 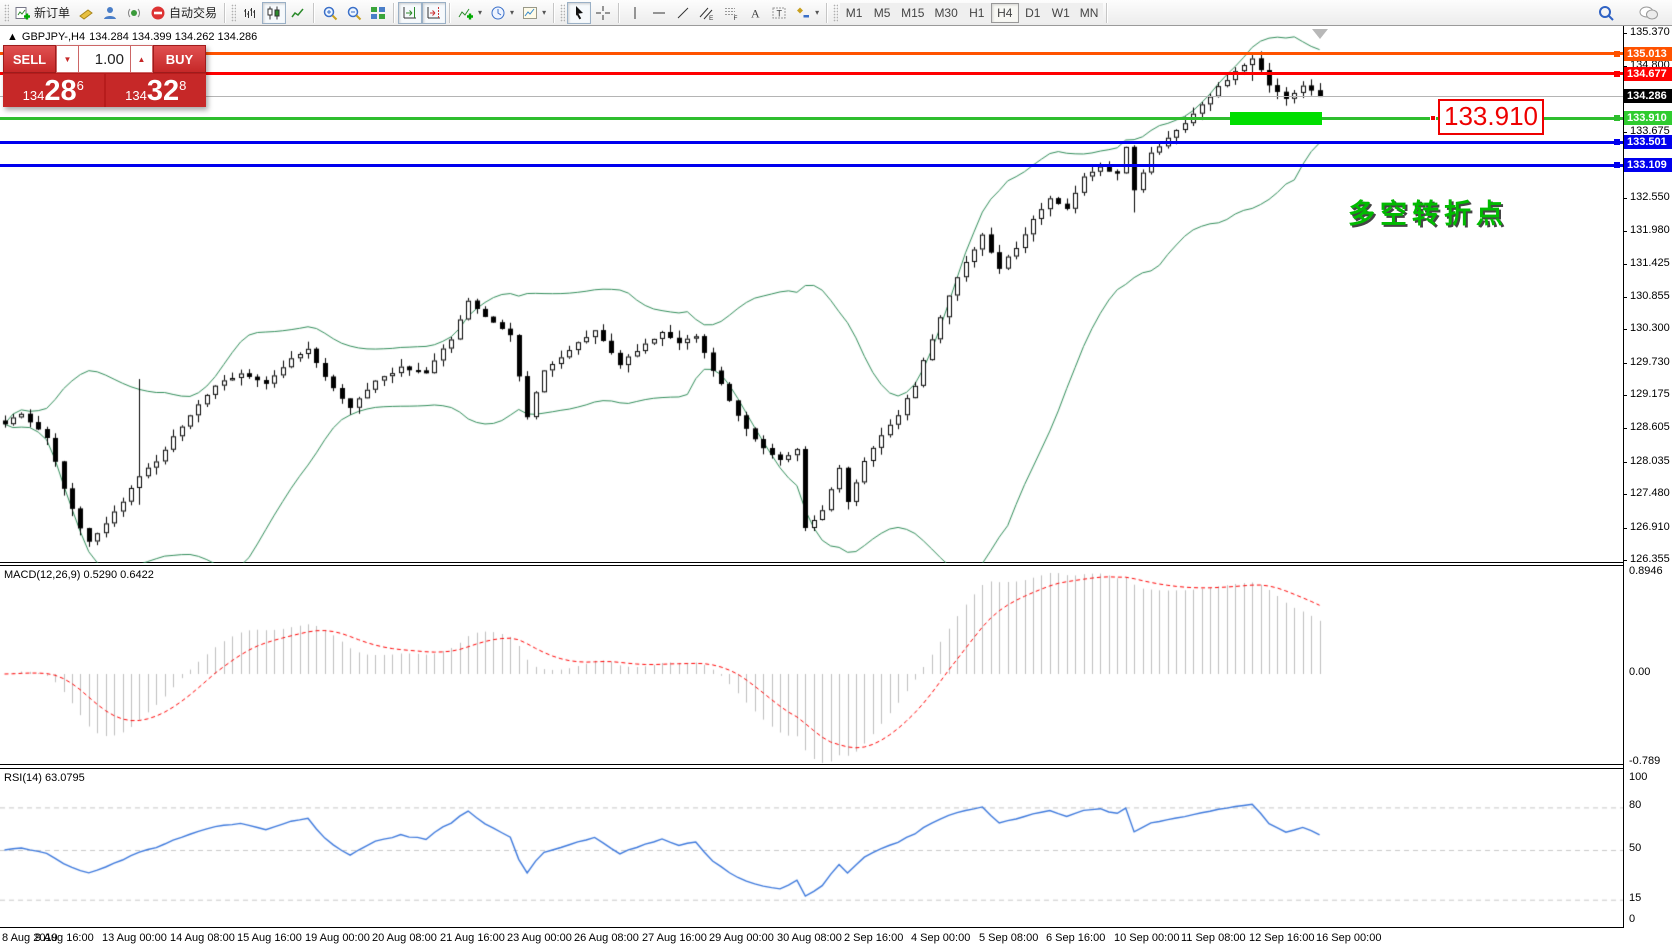 I want to click on signals-button, so click(x=134, y=13).